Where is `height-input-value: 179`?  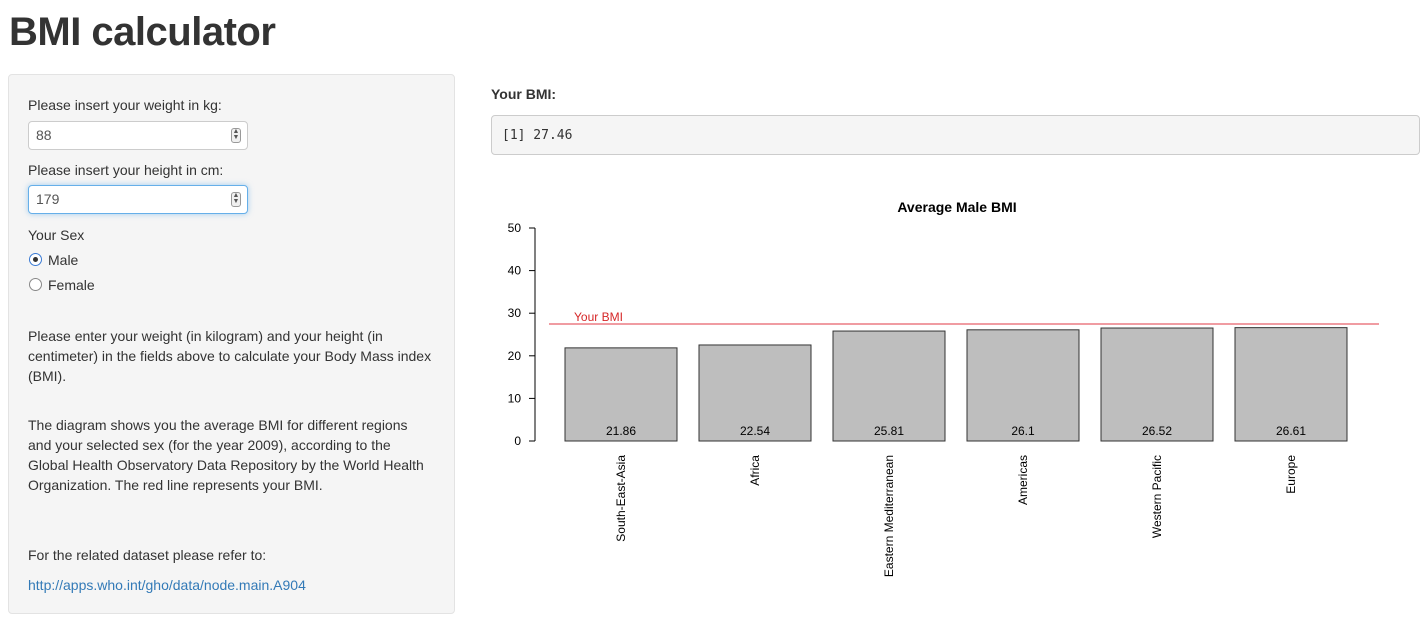 height-input-value: 179 is located at coordinates (48, 199).